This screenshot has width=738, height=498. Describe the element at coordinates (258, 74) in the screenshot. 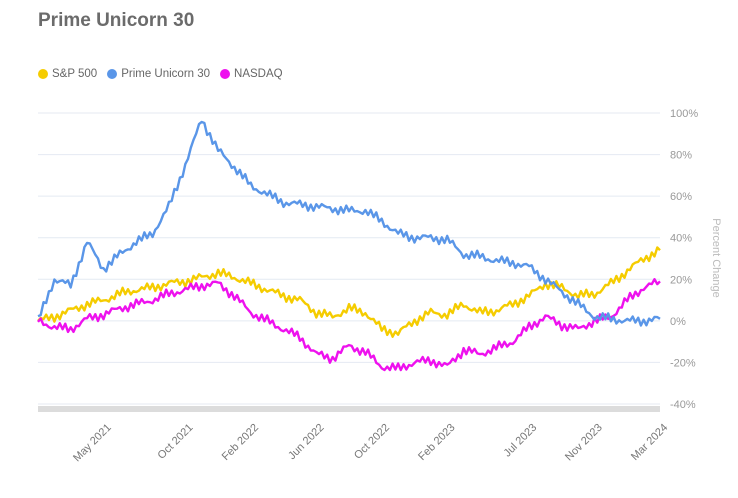

I see `legend-label-nasdaq: NASDAQ` at that location.